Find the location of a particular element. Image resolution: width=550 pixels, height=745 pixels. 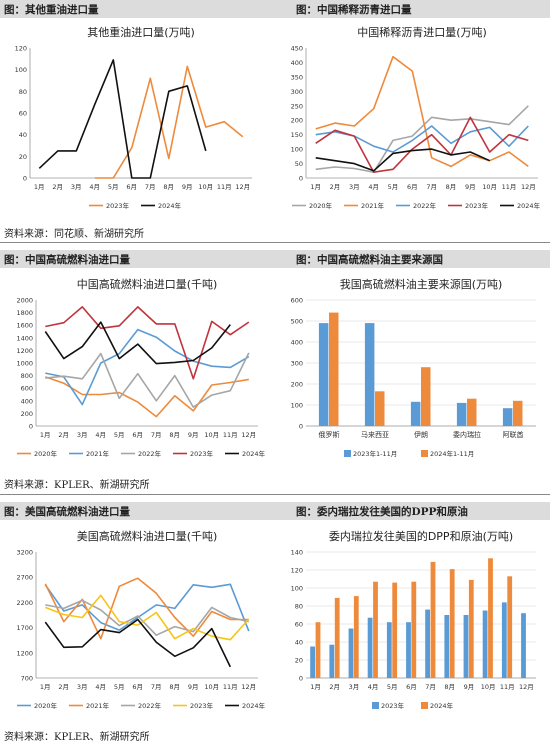

y-tick-label: 1700 is located at coordinates (24, 628).